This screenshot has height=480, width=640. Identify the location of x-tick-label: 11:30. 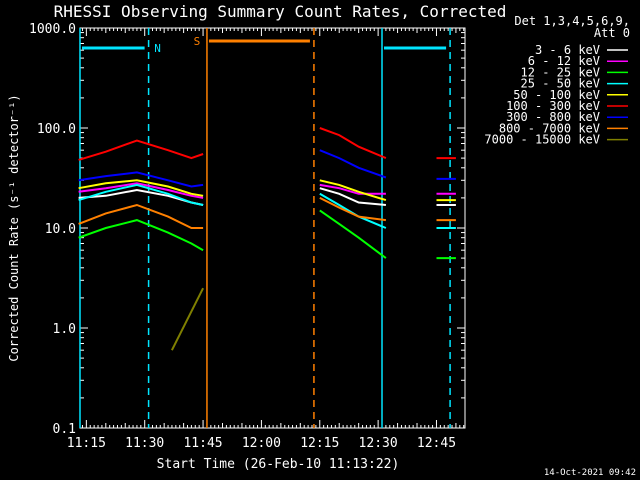
(144, 443).